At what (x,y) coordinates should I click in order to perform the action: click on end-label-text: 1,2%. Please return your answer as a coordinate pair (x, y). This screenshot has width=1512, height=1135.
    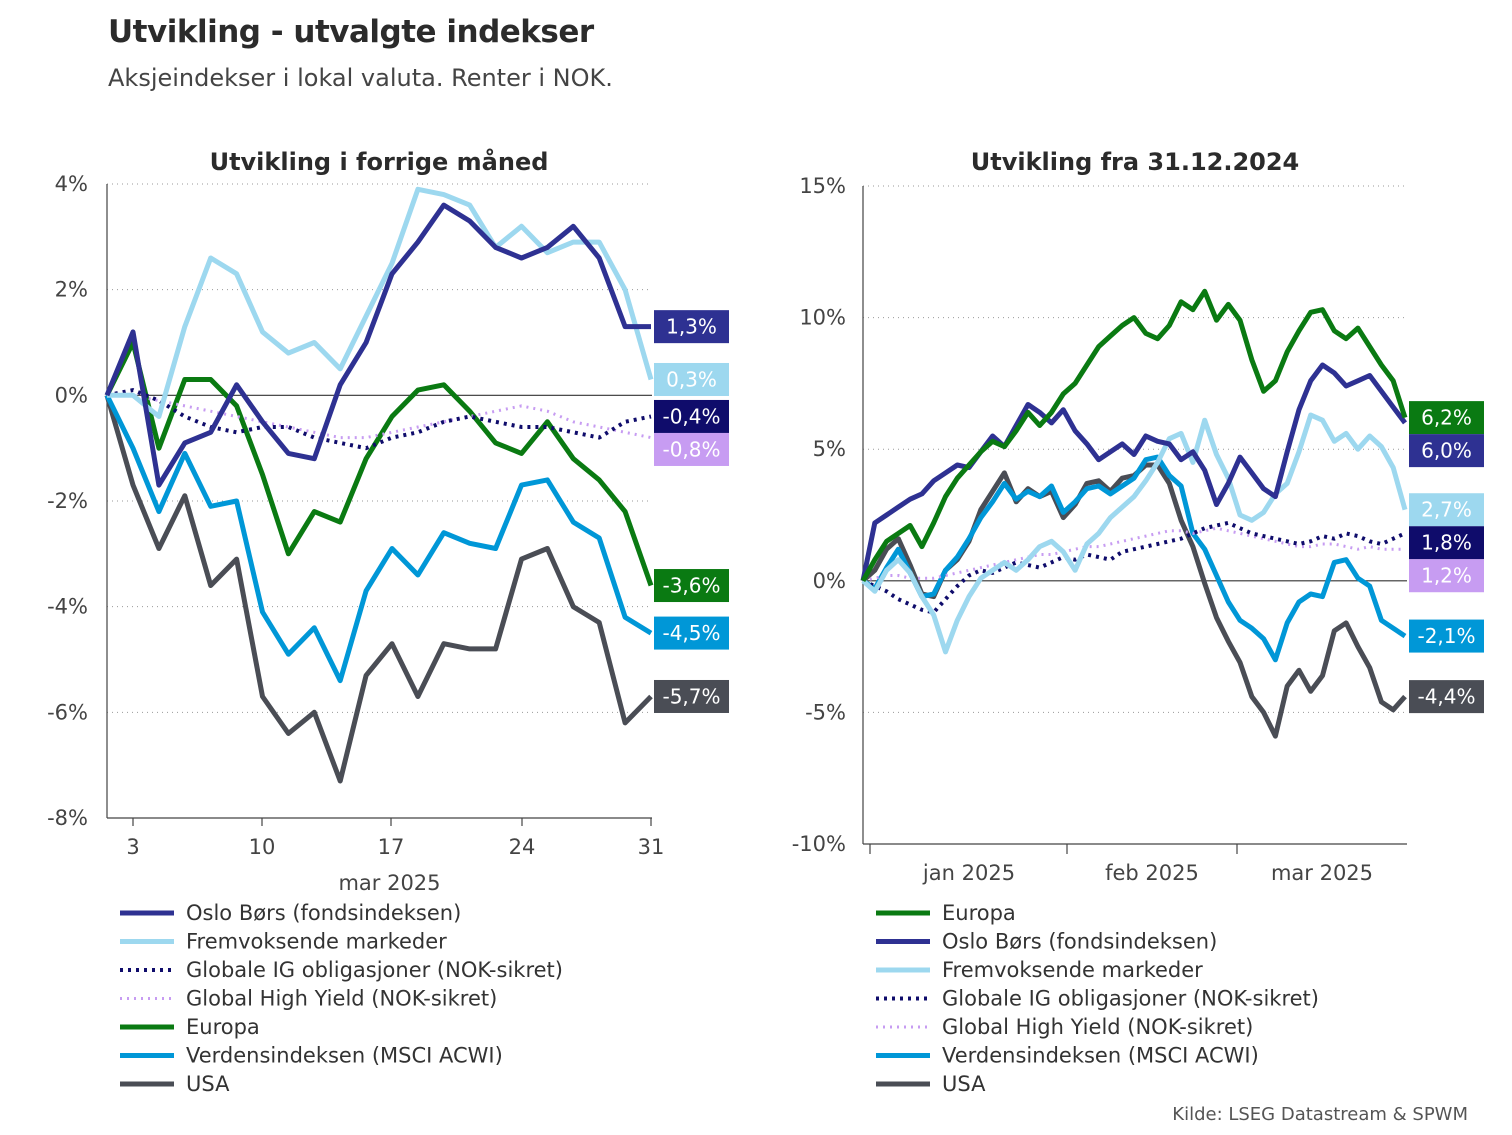
    Looking at the image, I should click on (1446, 576).